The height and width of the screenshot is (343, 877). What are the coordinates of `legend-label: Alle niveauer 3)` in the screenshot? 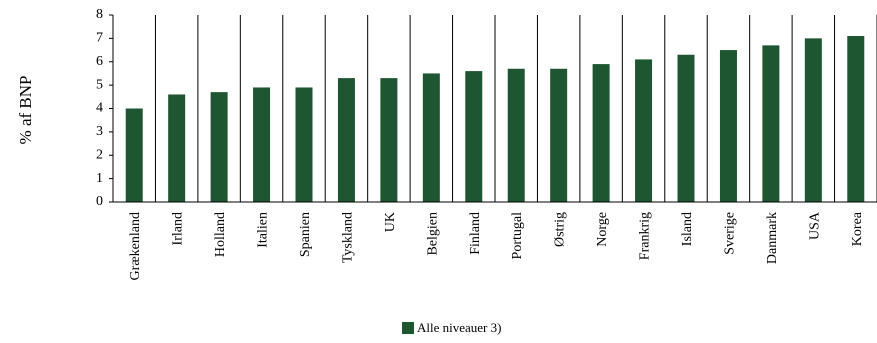 It's located at (459, 327).